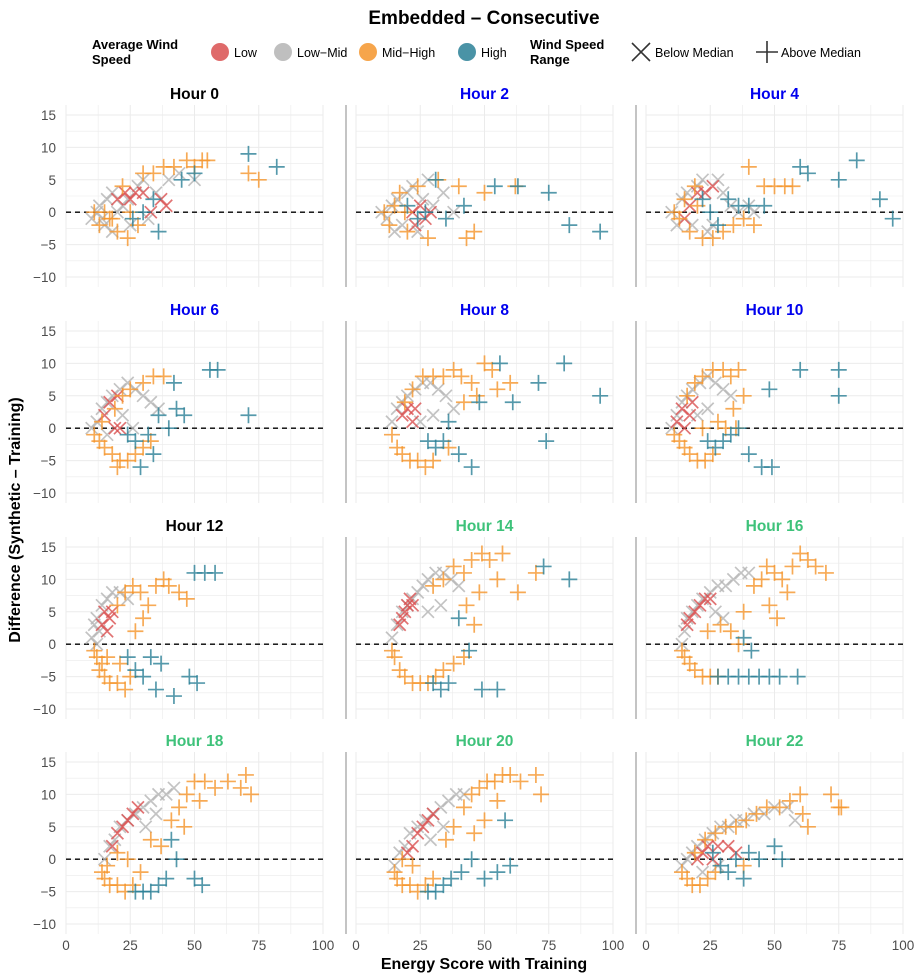  What do you see at coordinates (485, 526) in the screenshot?
I see `panel-title: Hour 14` at bounding box center [485, 526].